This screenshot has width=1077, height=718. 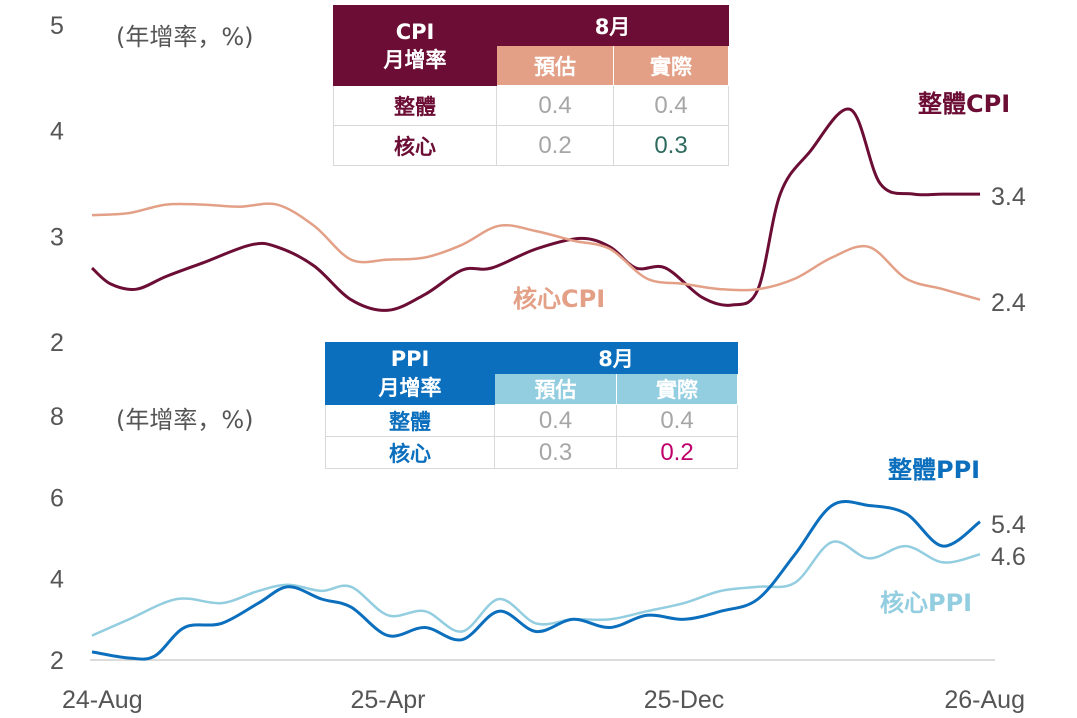 What do you see at coordinates (684, 700) in the screenshot?
I see `x-tick-label: 25-Dec` at bounding box center [684, 700].